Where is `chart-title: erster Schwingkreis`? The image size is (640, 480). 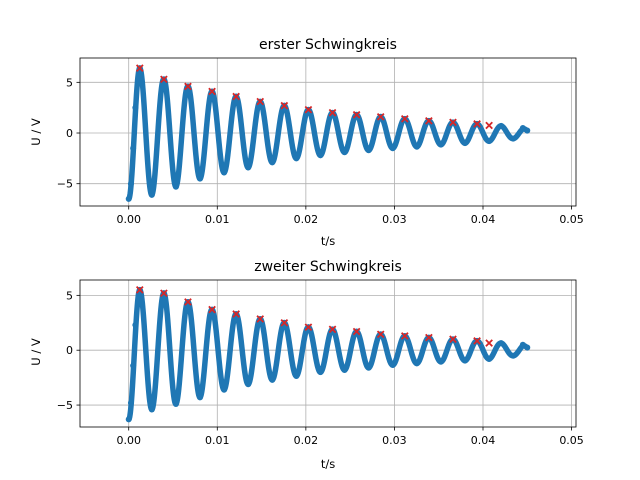
chart-title: erster Schwingkreis is located at coordinates (328, 45).